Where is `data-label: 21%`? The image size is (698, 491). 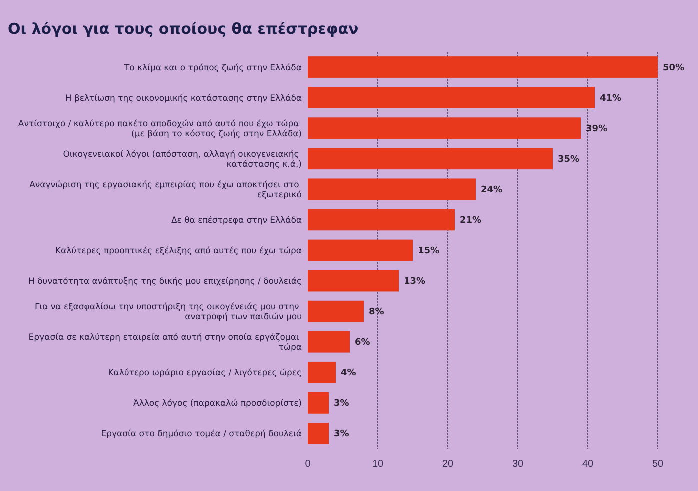 data-label: 21% is located at coordinates (471, 221).